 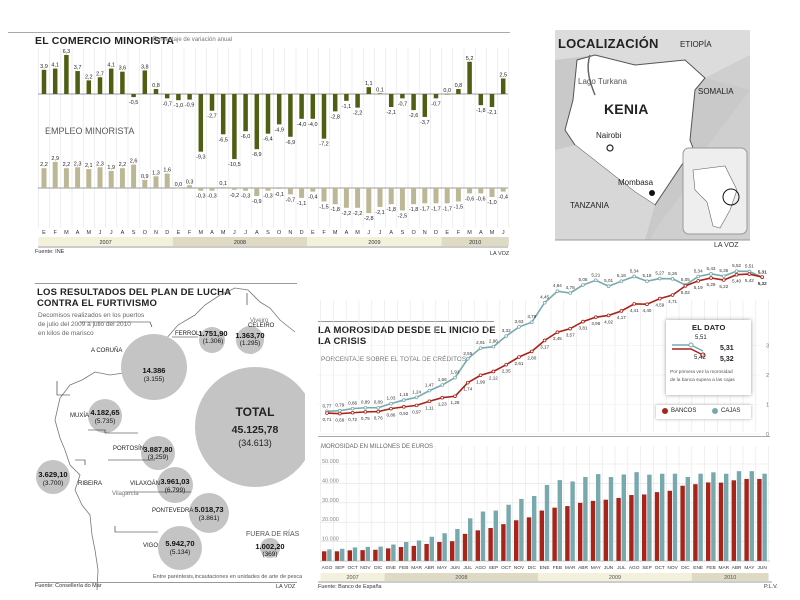 What do you see at coordinates (762, 271) in the screenshot?
I see `data-label: 5,31` at bounding box center [762, 271].